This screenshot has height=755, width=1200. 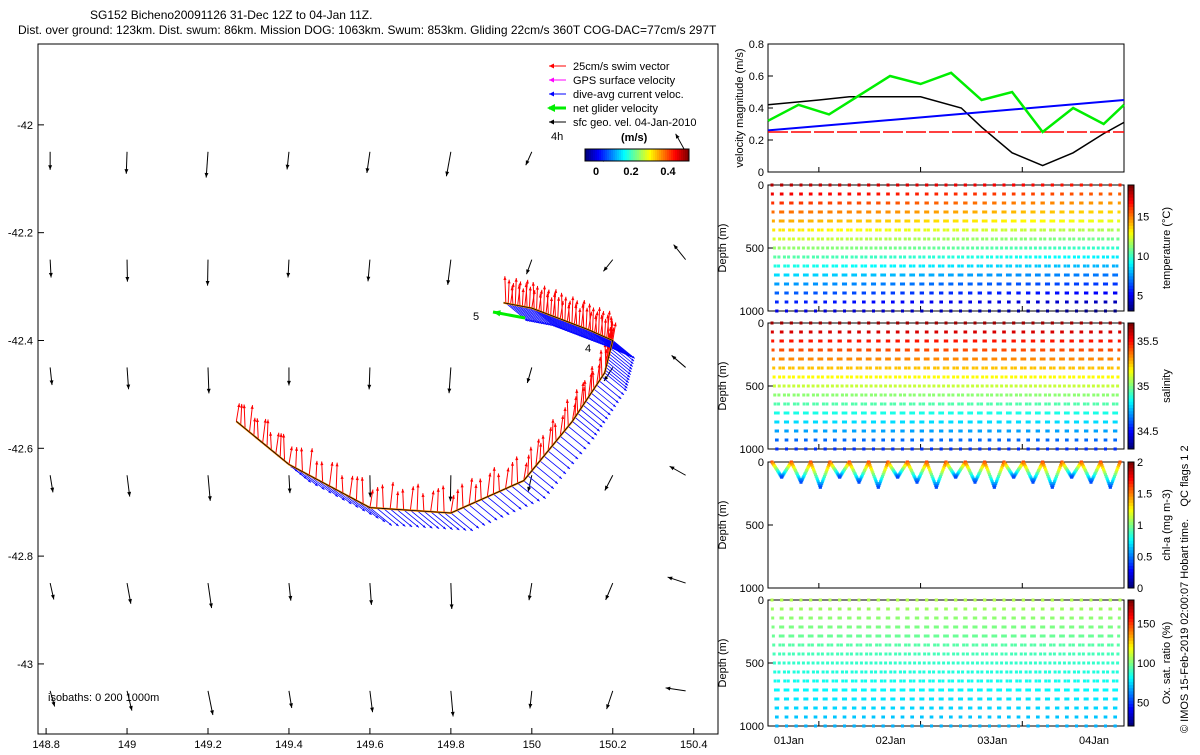 What do you see at coordinates (1131, 404) in the screenshot?
I see `salinity-cbar-cell` at bounding box center [1131, 404].